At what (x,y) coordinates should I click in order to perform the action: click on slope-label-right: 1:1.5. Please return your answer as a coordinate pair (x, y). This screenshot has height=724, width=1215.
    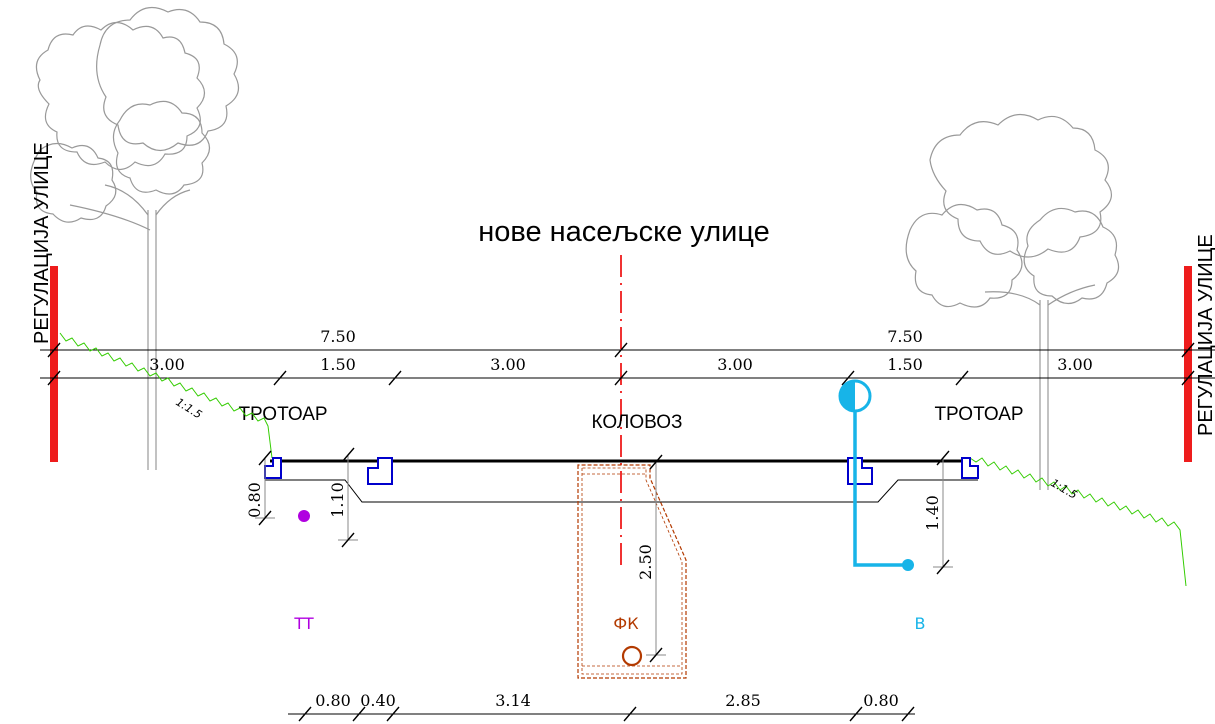
    Looking at the image, I should click on (1064, 488).